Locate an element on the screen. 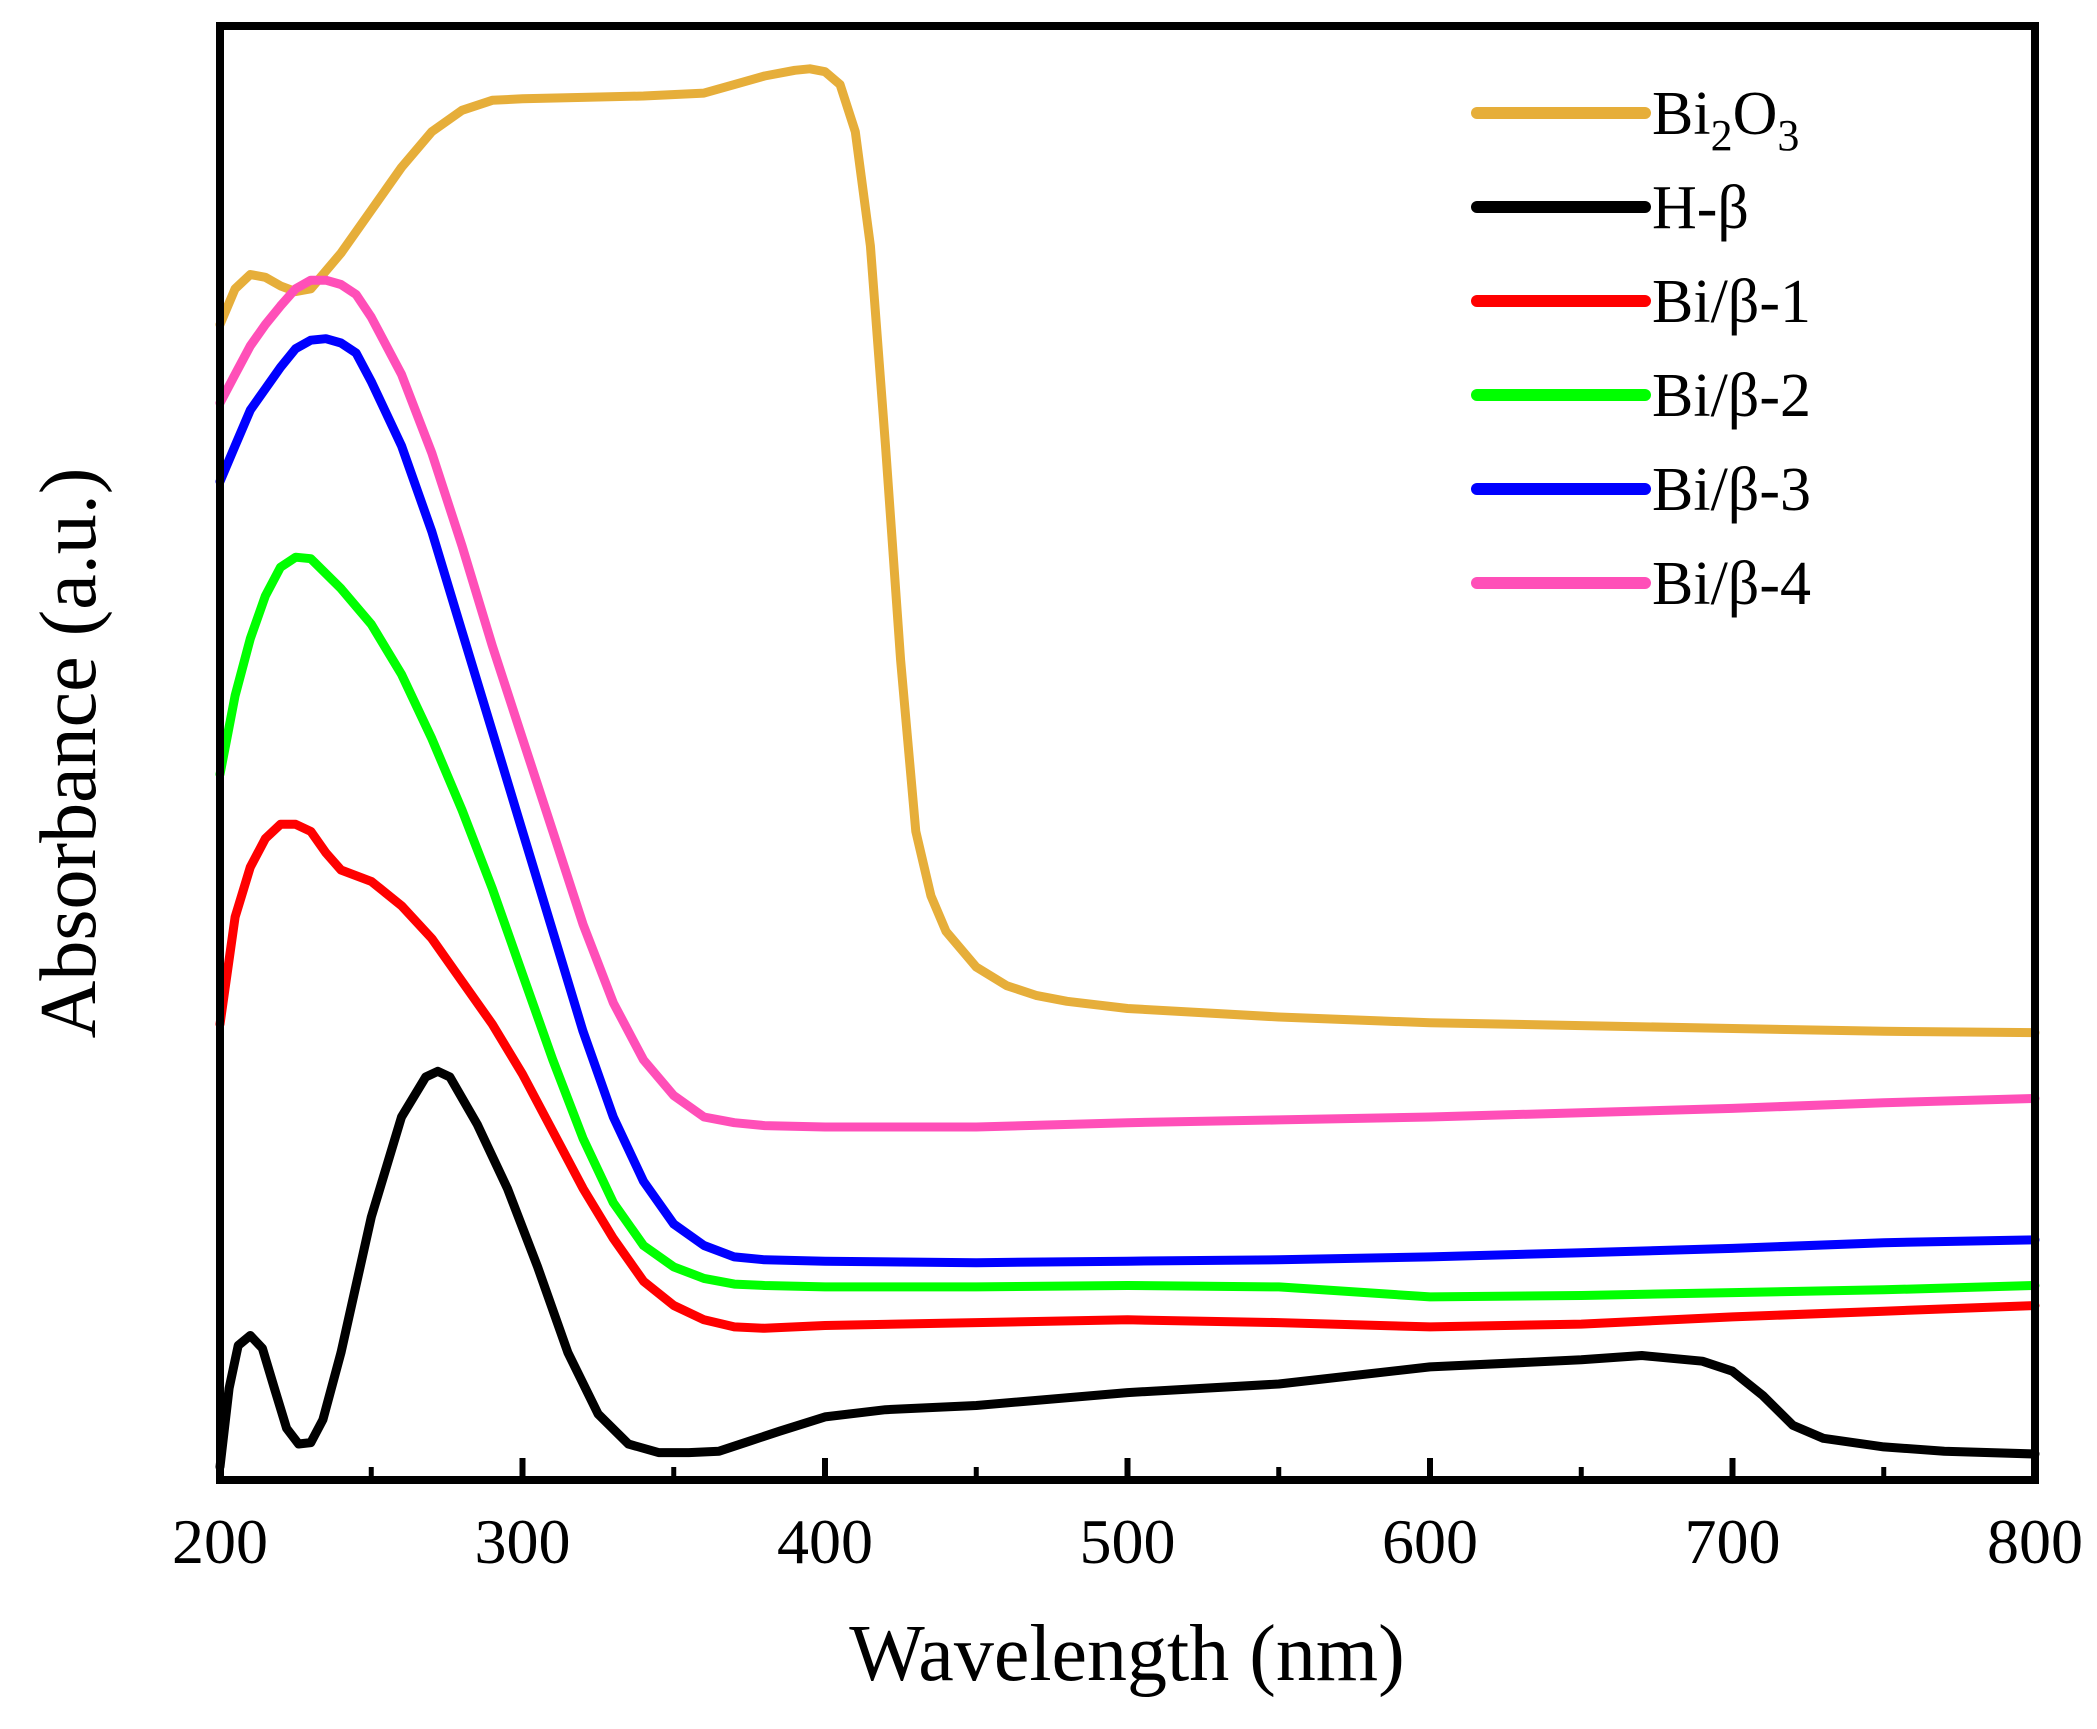 This screenshot has width=2097, height=1729. legend-label-bi2o3: Bi2O3 is located at coordinates (1725, 120).